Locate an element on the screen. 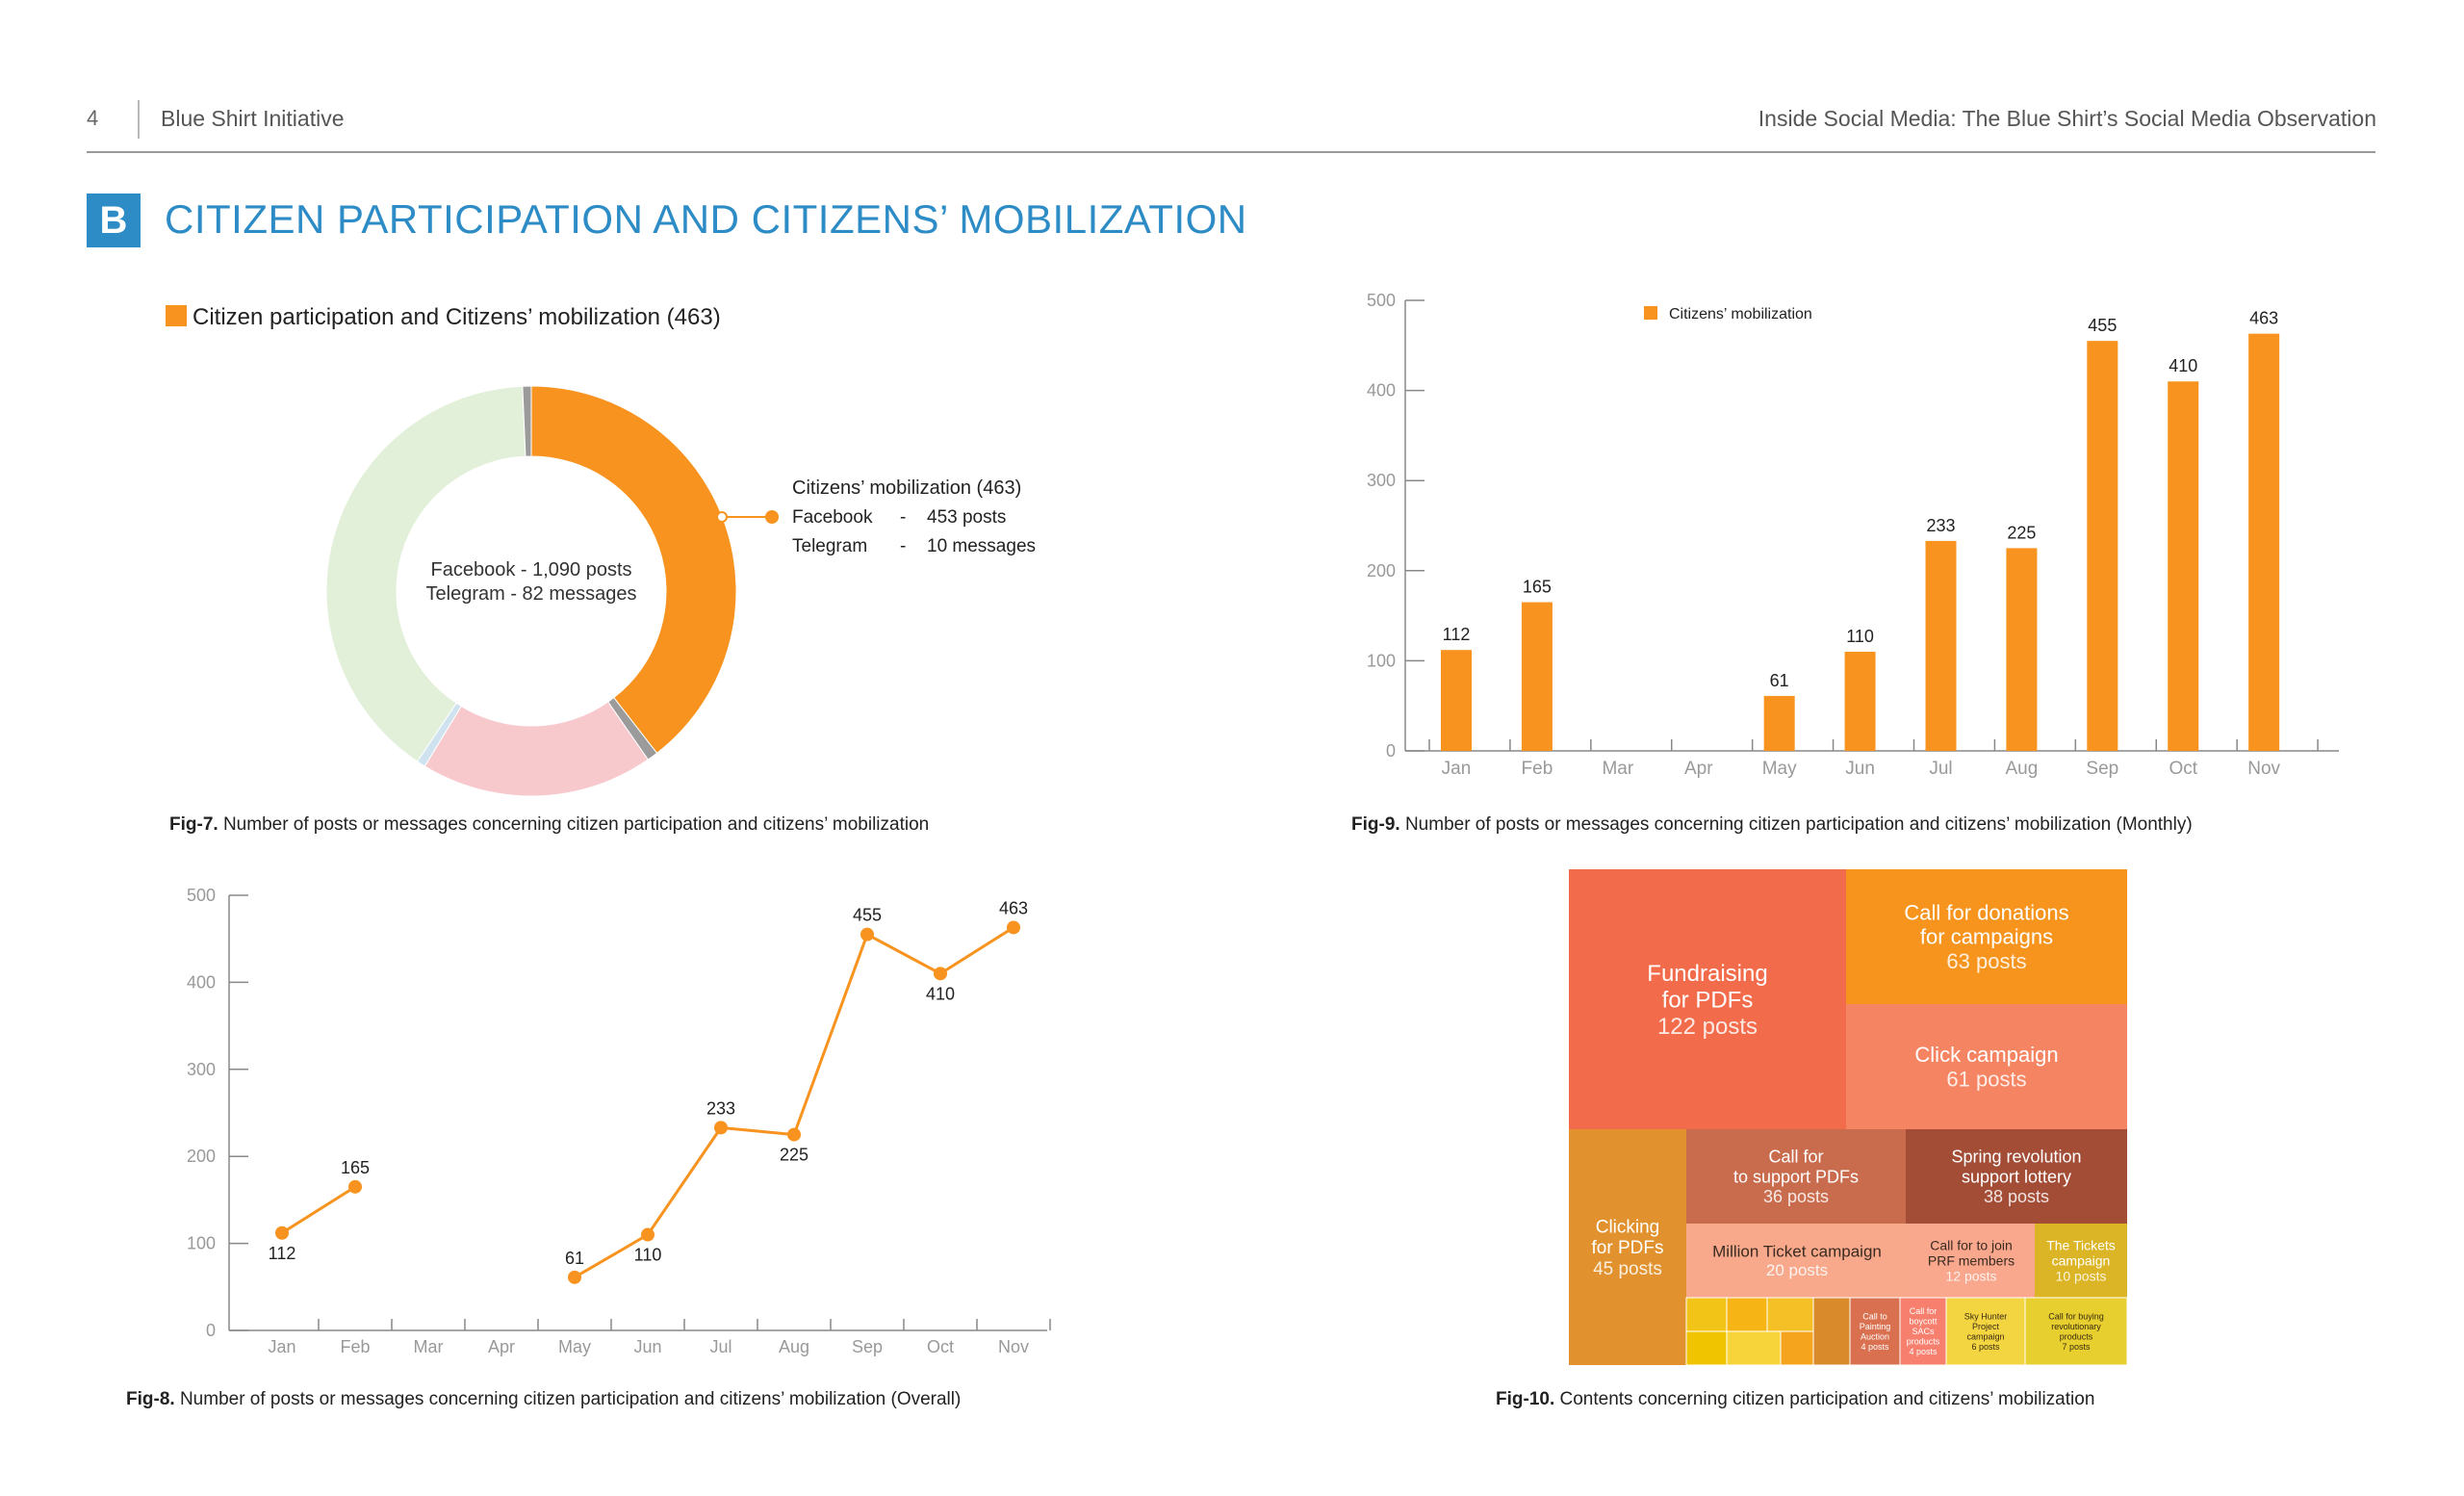 This screenshot has width=2464, height=1496. fig8-point-jun is located at coordinates (647, 1234).